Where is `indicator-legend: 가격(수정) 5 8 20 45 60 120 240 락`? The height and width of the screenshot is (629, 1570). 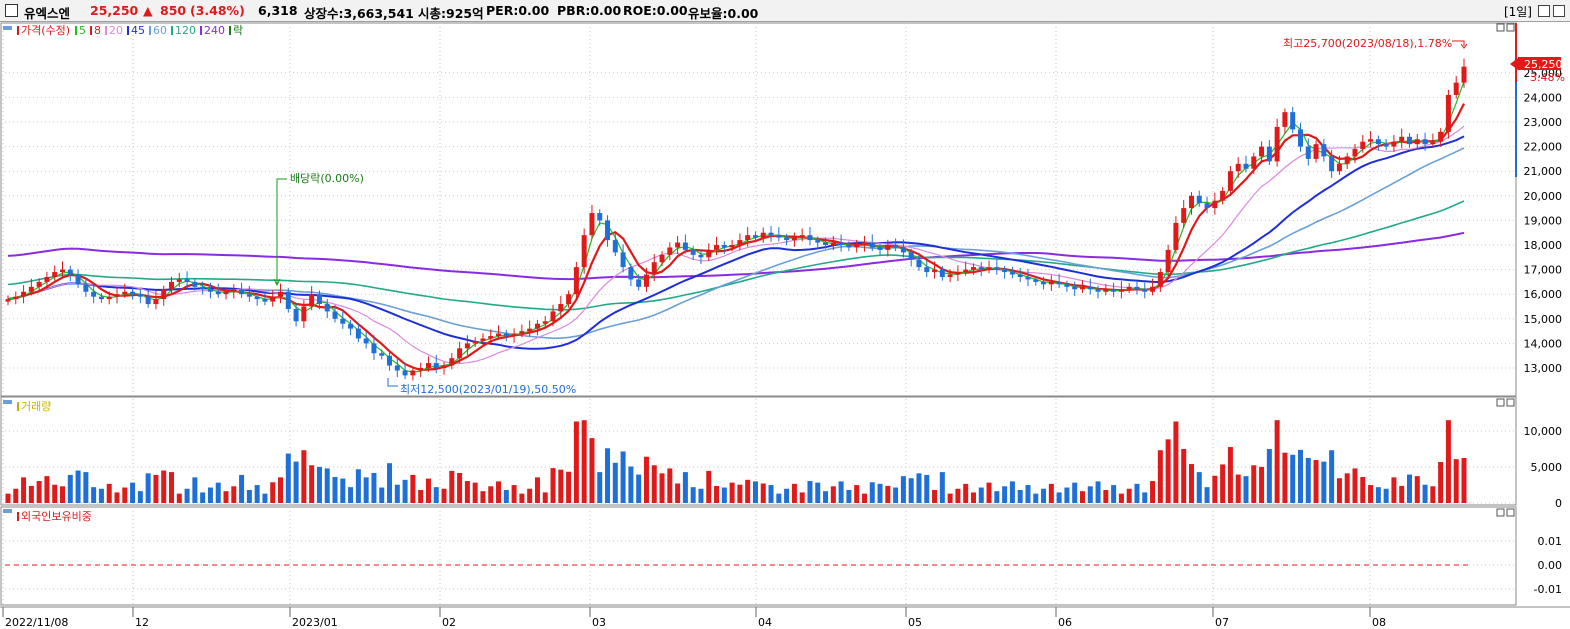 indicator-legend: 가격(수정) 5 8 20 45 60 120 240 락 is located at coordinates (130, 30).